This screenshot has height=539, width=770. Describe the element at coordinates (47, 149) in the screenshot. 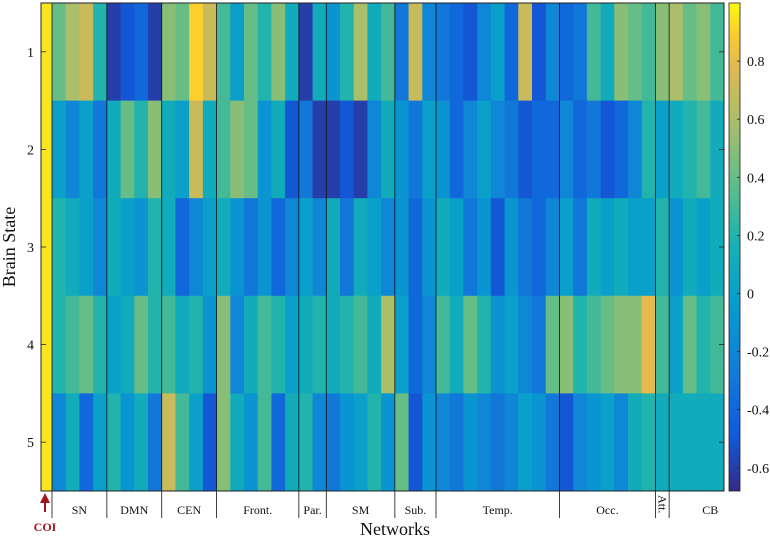

I see `coi-cell` at that location.